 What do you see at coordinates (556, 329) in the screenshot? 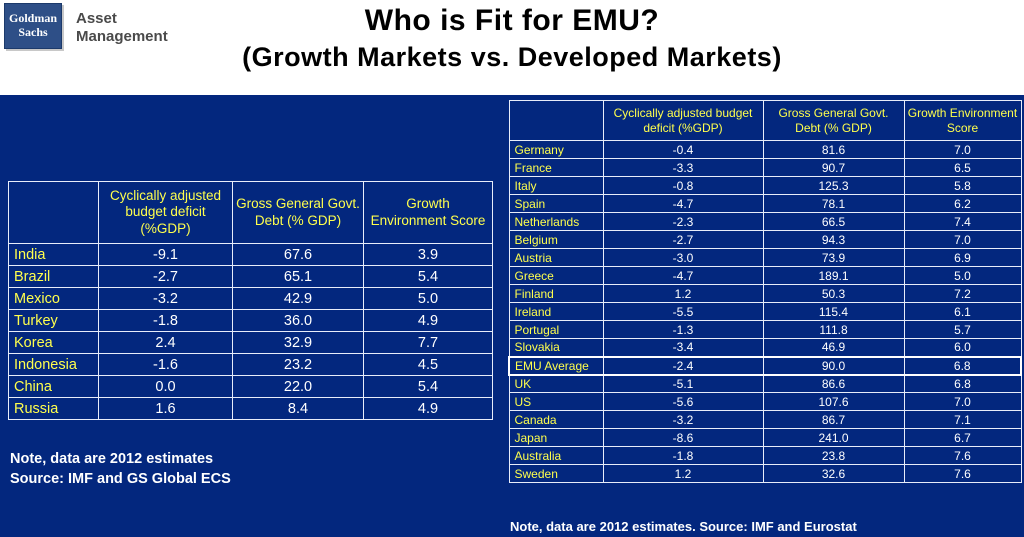
I see `country-cell: Portugal` at bounding box center [556, 329].